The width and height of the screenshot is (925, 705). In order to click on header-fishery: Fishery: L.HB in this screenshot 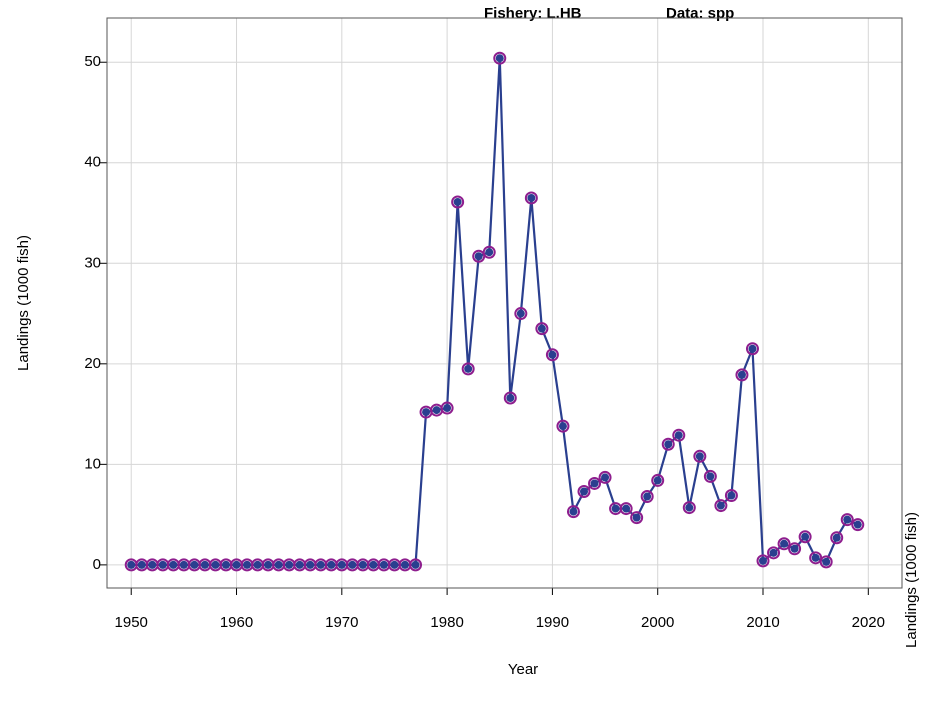, I will do `click(533, 13)`.